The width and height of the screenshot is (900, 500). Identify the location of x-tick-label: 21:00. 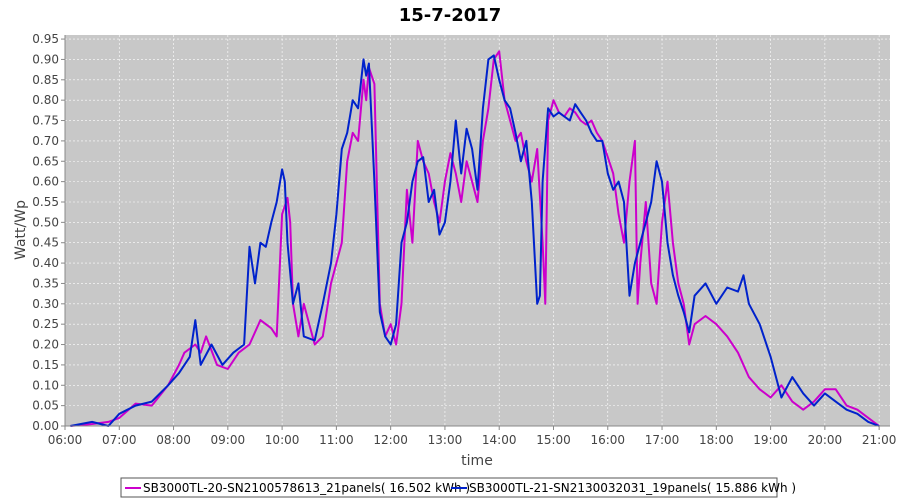
(879, 440).